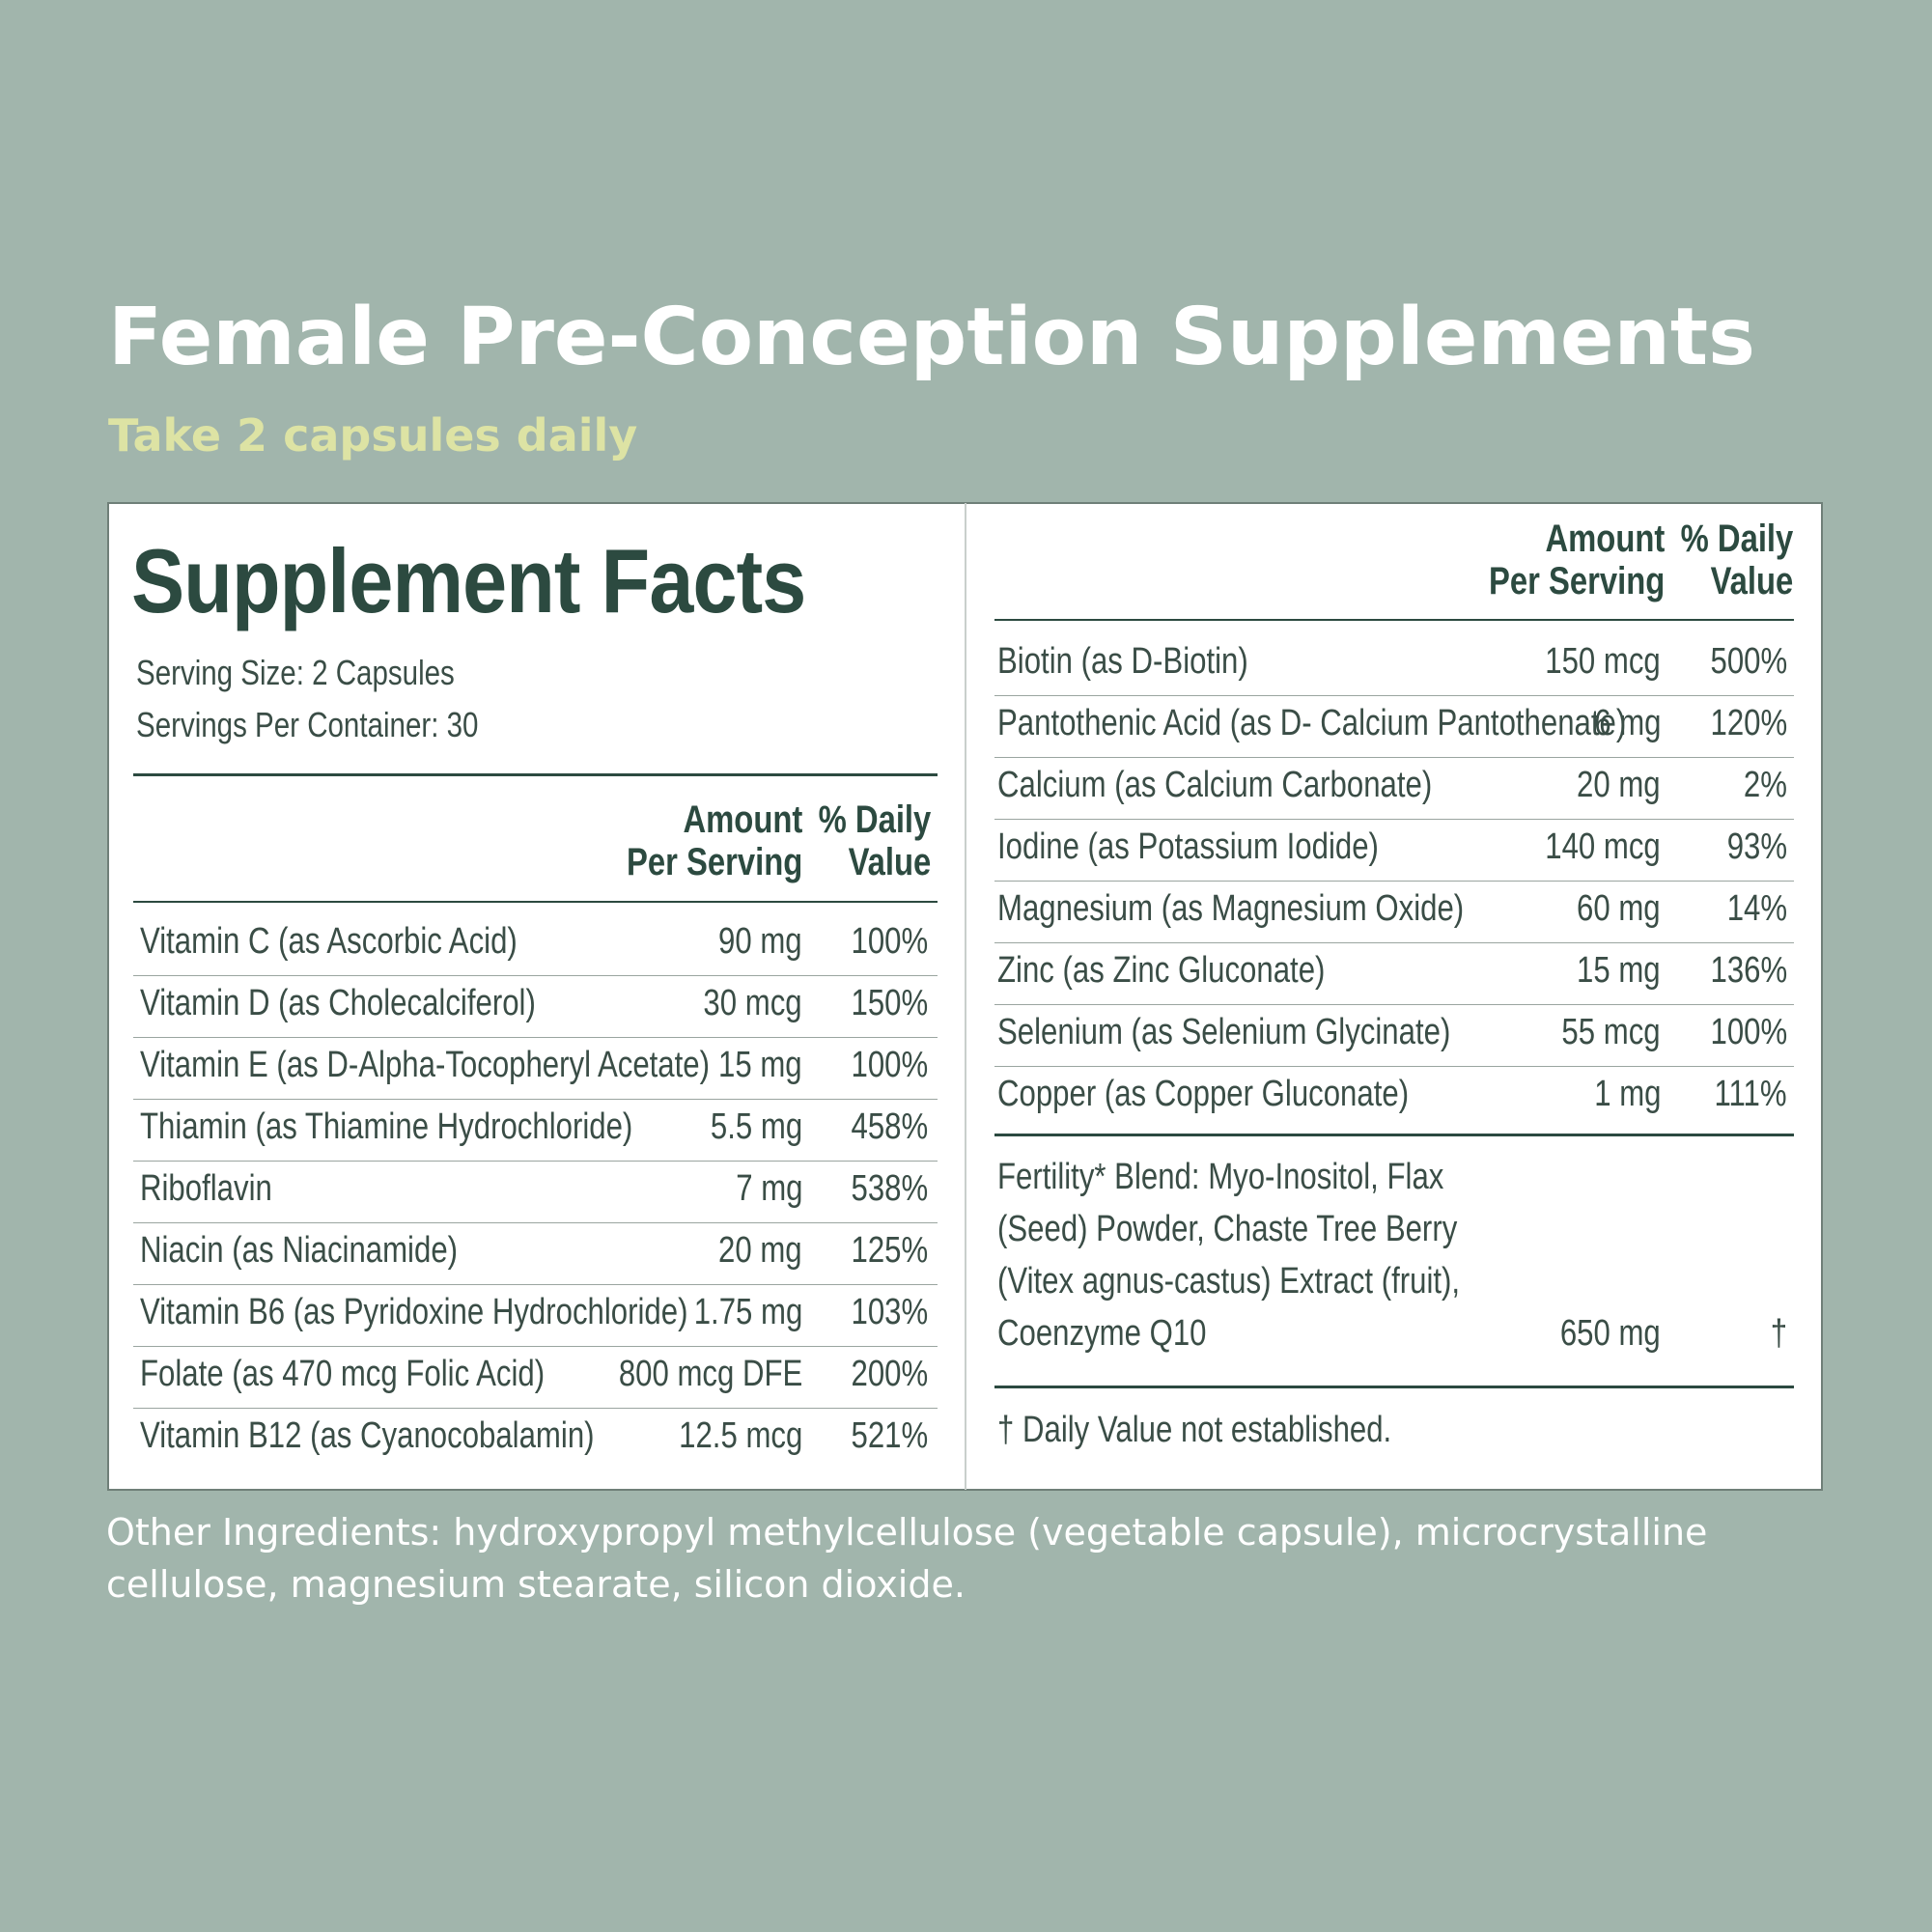  What do you see at coordinates (206, 1189) in the screenshot?
I see `nutrient-name: Riboflavin` at bounding box center [206, 1189].